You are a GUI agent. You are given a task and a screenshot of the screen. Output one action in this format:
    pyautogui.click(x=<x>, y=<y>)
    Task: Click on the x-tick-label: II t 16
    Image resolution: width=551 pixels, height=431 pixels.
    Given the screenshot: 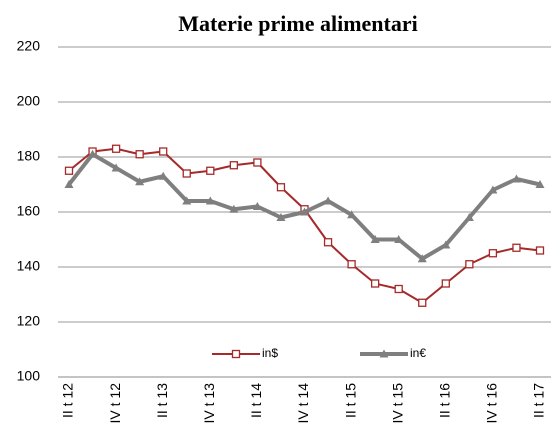 What is the action you would take?
    pyautogui.click(x=445, y=400)
    